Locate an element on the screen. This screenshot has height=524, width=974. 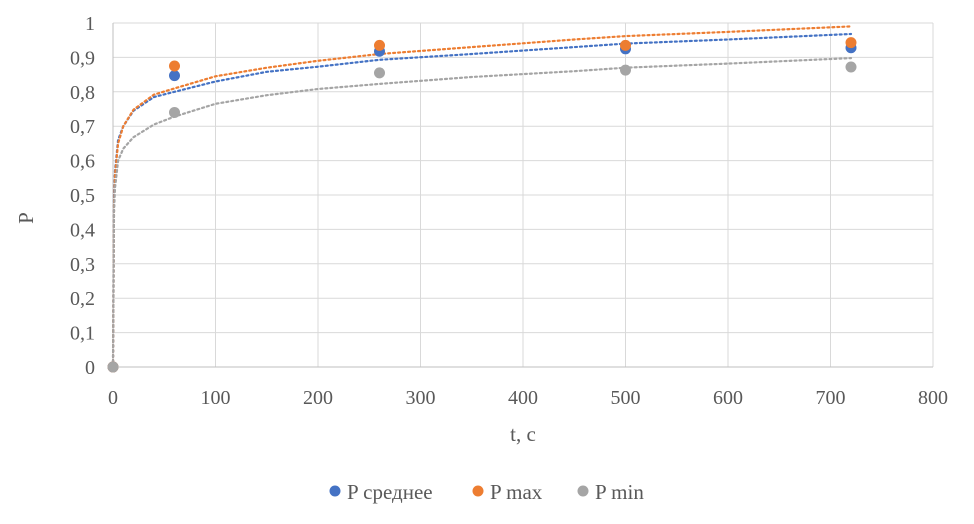
y-tick-label: 0,9 is located at coordinates (82, 58).